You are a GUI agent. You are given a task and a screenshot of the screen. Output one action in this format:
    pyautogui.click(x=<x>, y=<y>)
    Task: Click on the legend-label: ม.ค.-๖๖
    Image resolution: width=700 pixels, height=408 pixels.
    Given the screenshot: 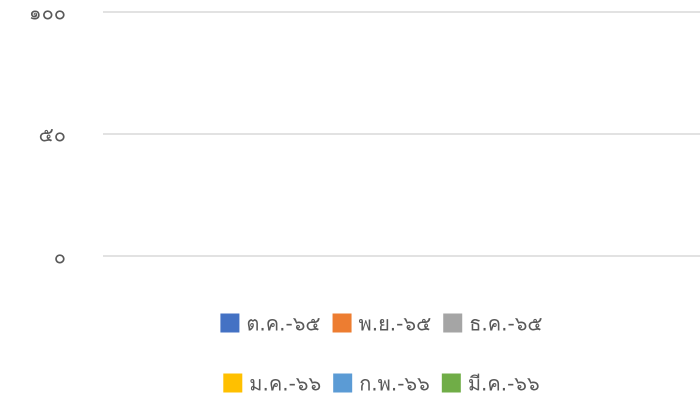 What is the action you would take?
    pyautogui.click(x=285, y=384)
    